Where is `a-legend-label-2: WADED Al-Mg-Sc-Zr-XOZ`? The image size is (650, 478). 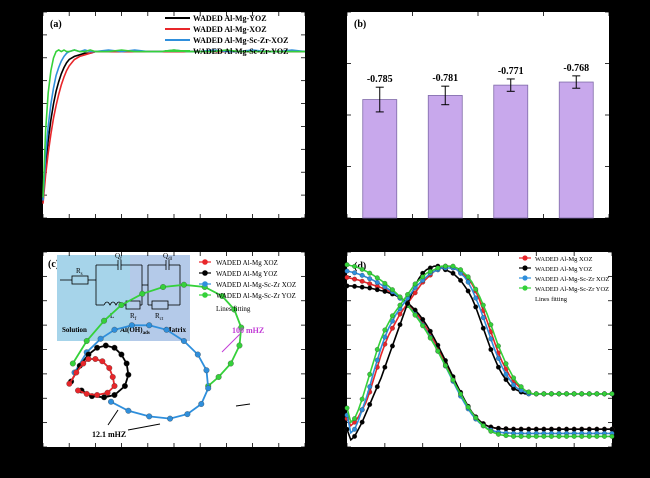
a-legend-label-2: WADED Al-Mg-Sc-Zr-XOZ is located at coordinates (240, 40).